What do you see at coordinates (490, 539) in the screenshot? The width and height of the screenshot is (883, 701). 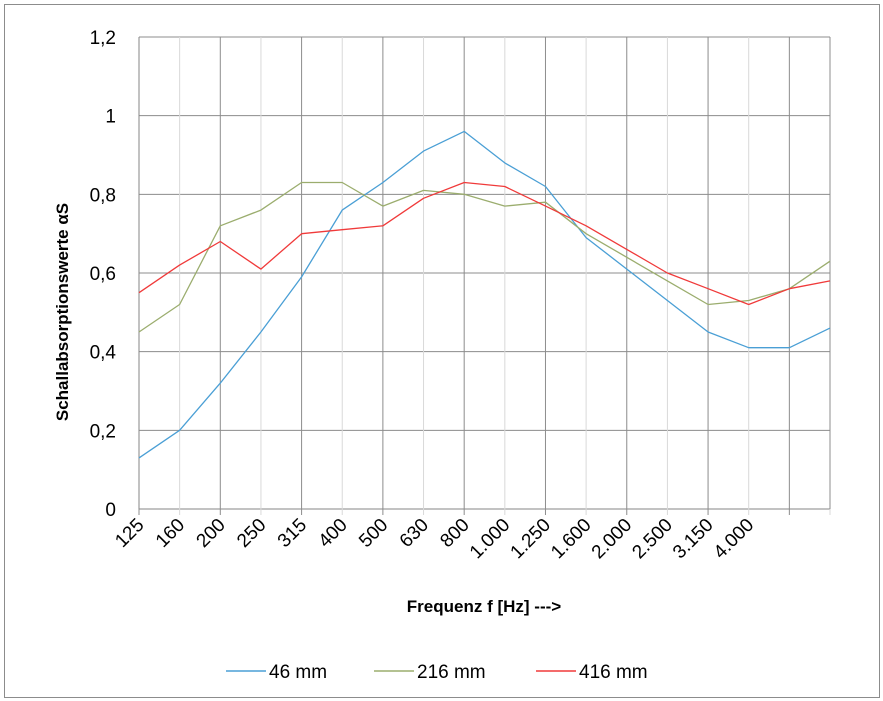 I see `x-tick-label: 1.000` at bounding box center [490, 539].